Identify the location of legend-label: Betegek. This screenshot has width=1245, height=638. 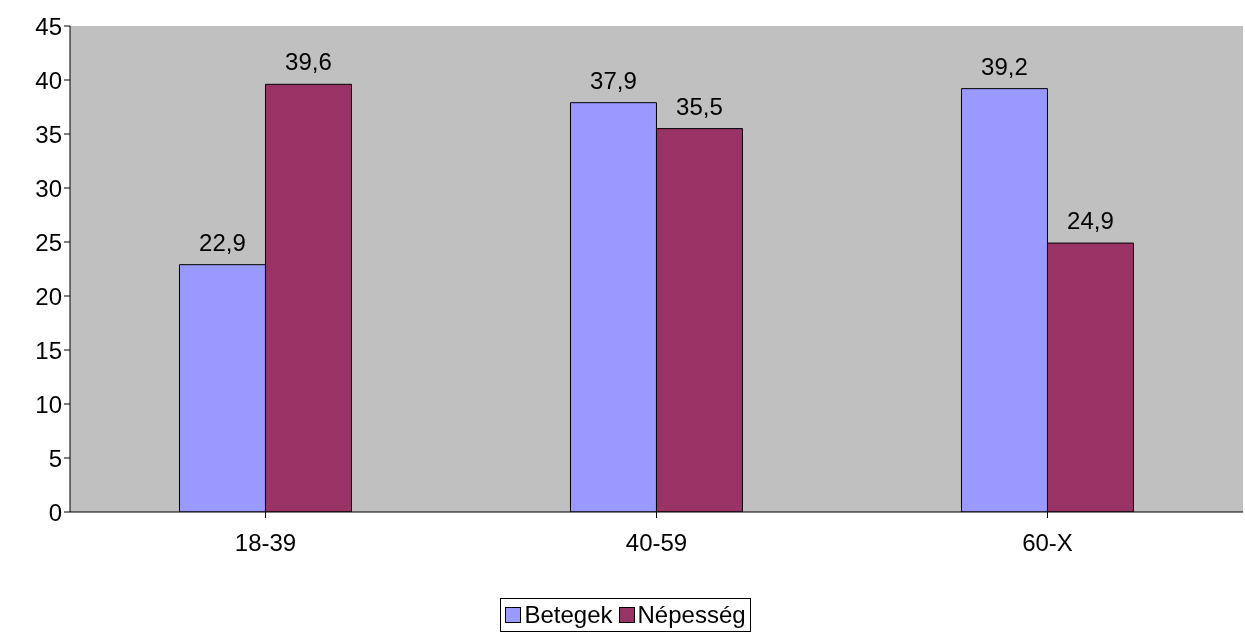
(568, 615).